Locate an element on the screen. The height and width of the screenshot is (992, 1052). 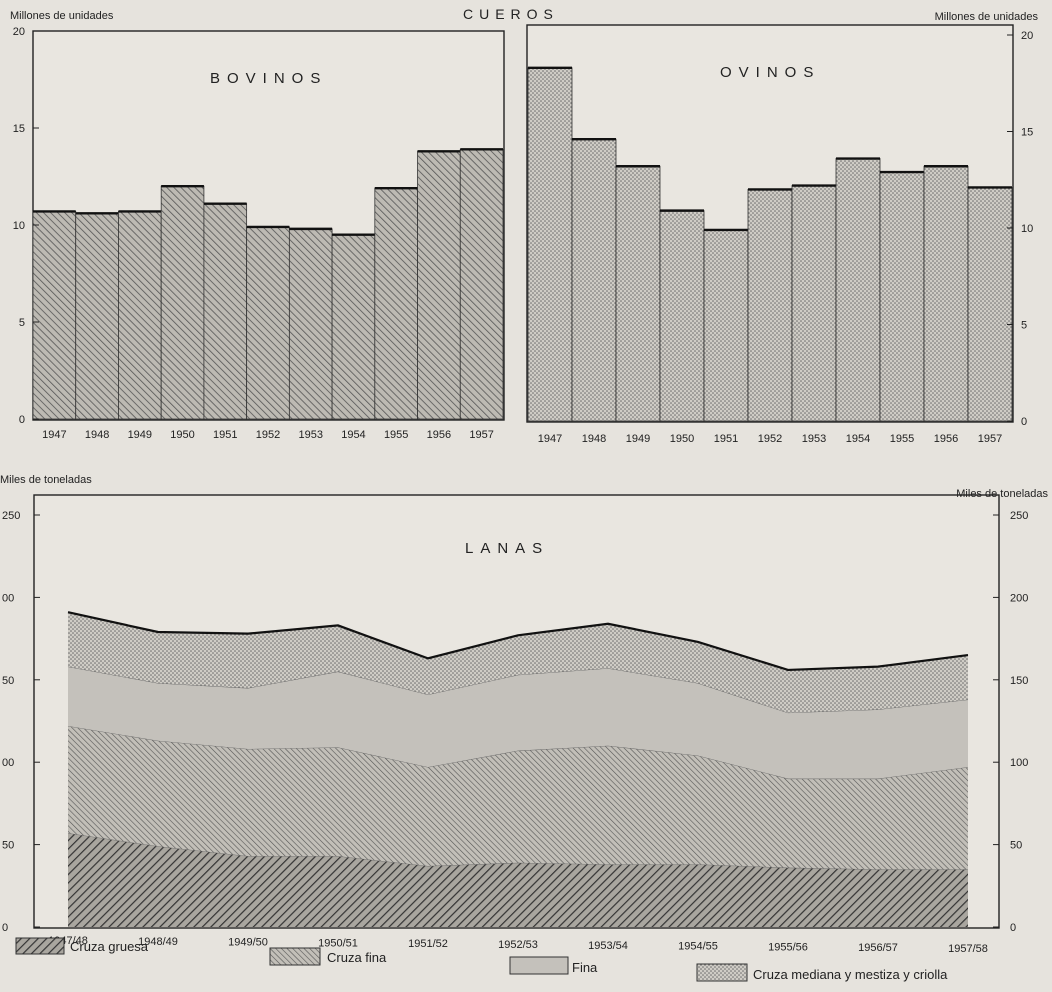
ovinos-ylabel: Millones de unidades is located at coordinates (987, 17).